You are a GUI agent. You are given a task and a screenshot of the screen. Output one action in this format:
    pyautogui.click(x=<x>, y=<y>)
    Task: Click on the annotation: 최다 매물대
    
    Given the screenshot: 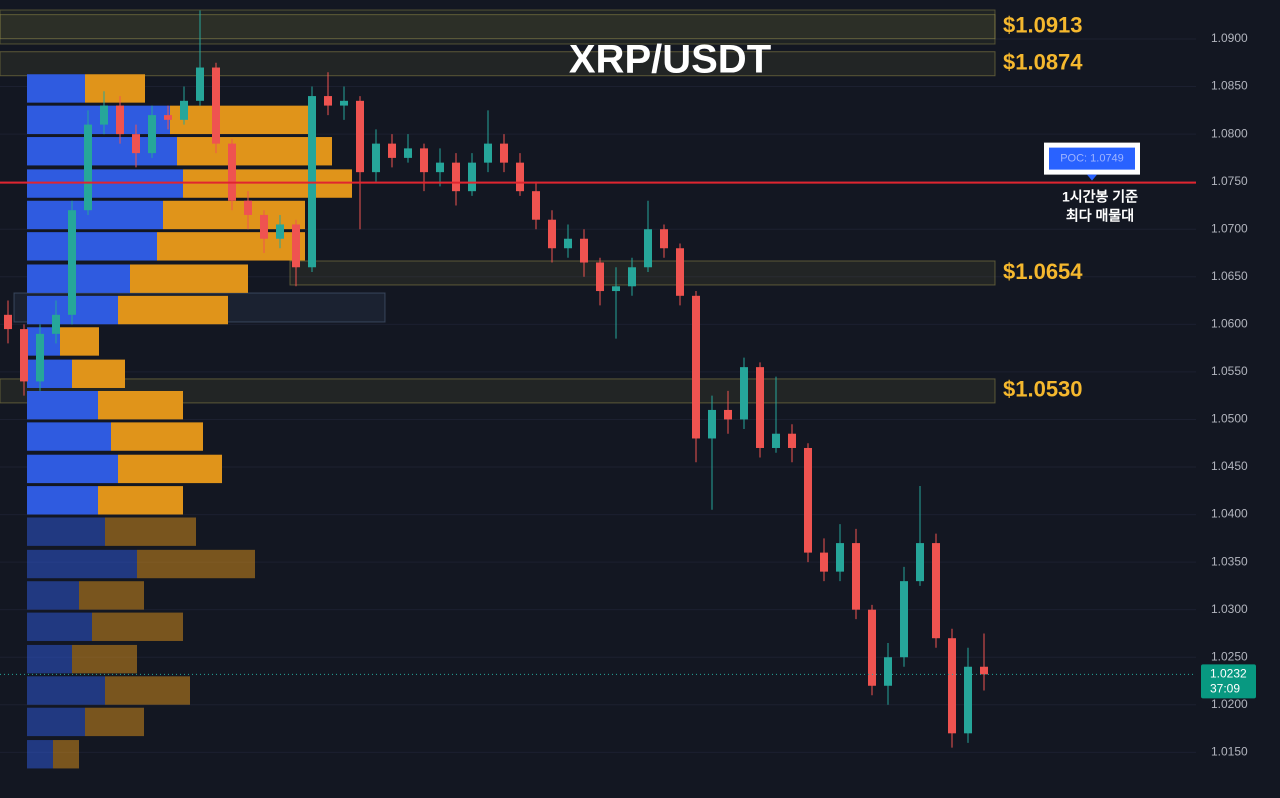 What is the action you would take?
    pyautogui.click(x=1100, y=215)
    